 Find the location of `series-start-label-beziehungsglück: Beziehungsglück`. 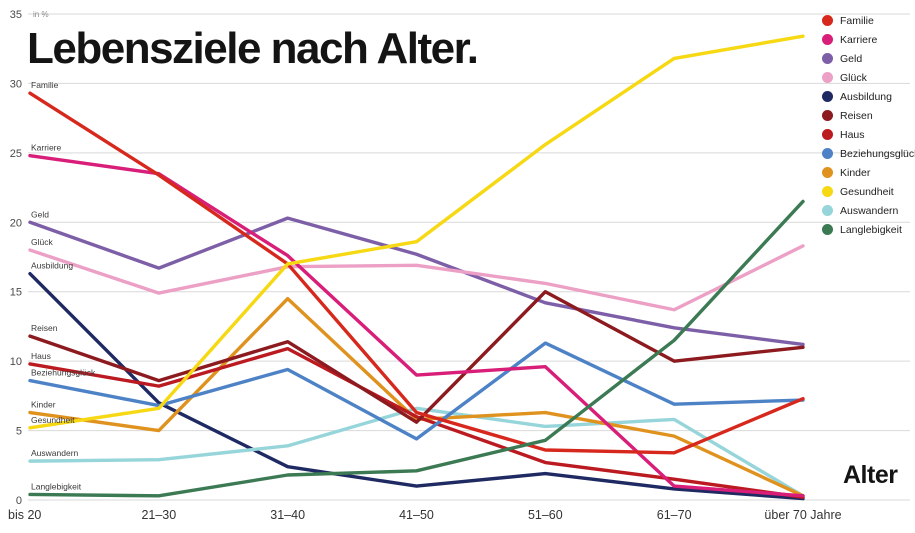

series-start-label-beziehungsglück: Beziehungsglück is located at coordinates (63, 373).